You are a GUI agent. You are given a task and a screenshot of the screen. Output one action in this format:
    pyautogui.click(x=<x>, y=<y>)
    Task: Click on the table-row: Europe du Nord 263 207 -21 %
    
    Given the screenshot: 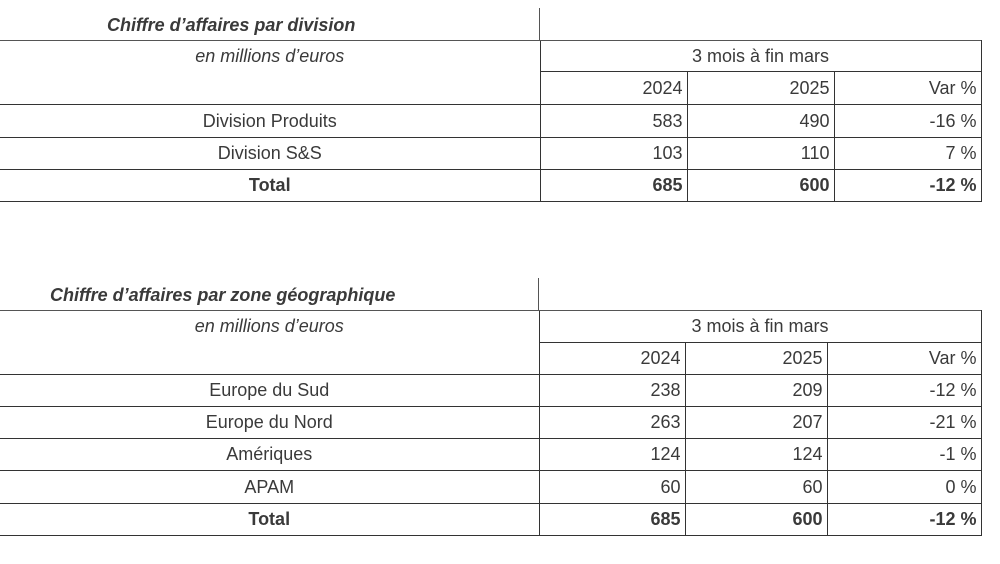 What is the action you would take?
    pyautogui.click(x=491, y=422)
    